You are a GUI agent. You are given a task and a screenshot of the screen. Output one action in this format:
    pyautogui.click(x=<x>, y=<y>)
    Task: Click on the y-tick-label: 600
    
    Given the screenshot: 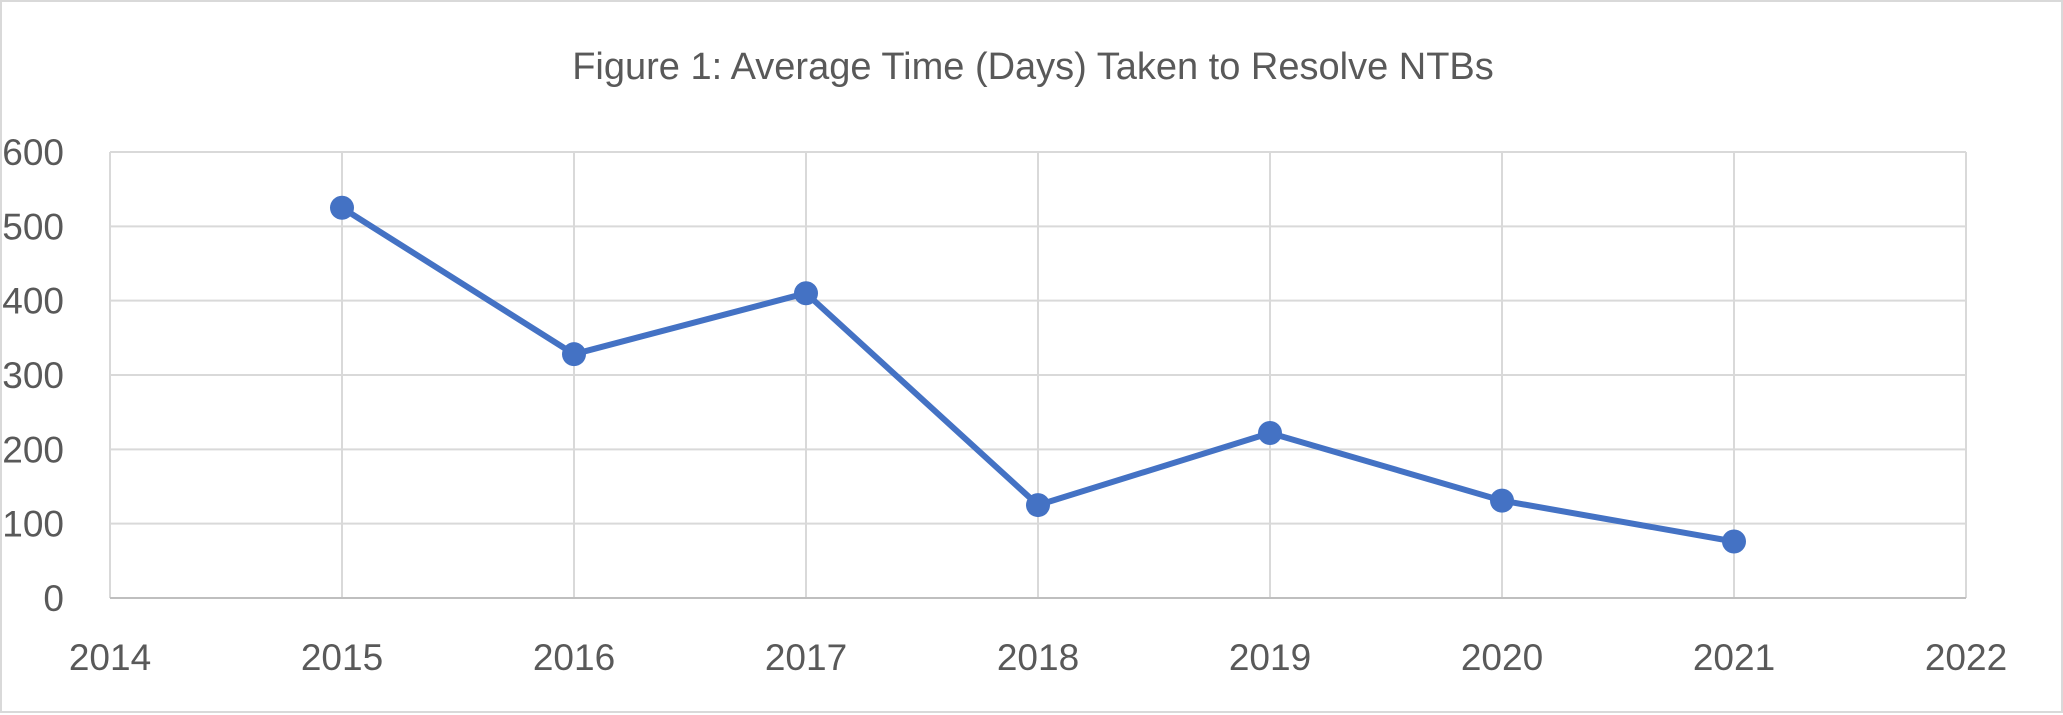 What is the action you would take?
    pyautogui.click(x=33, y=152)
    